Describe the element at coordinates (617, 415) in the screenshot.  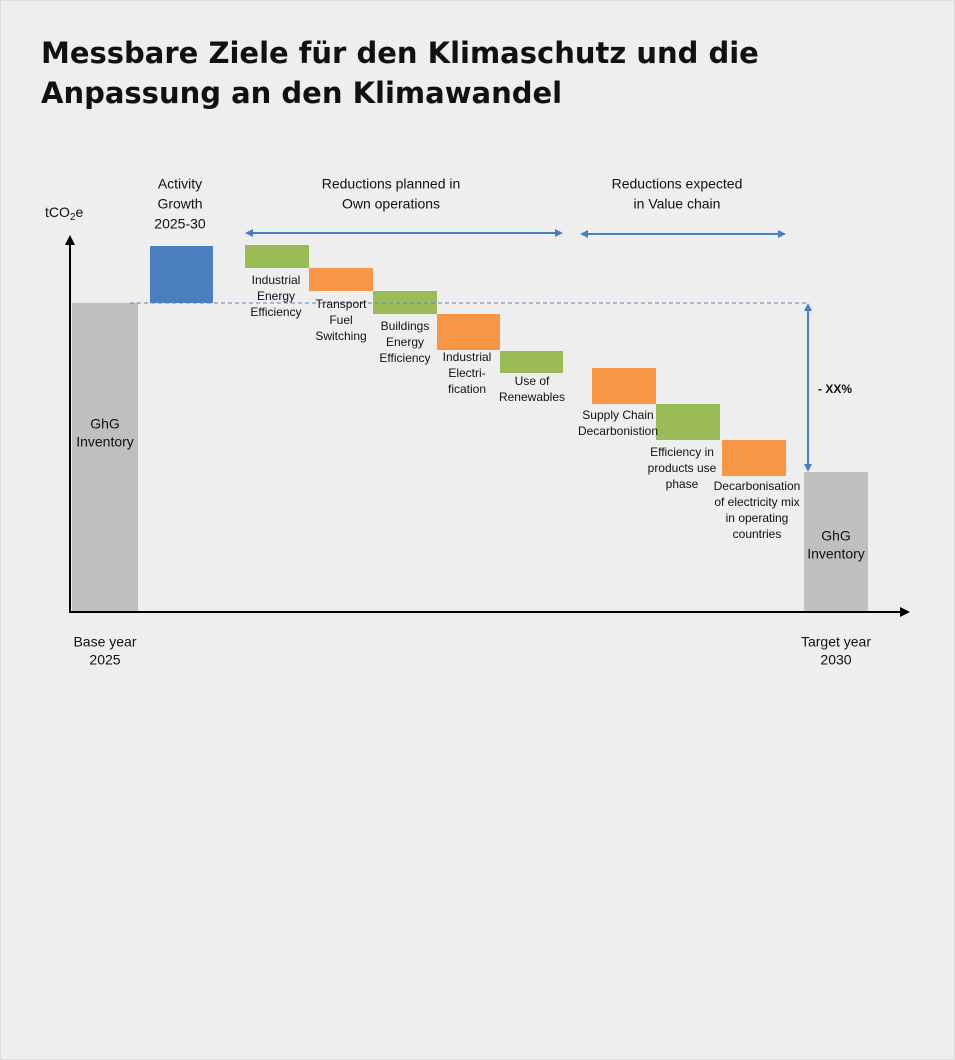
I see `step-label: Supply Chain` at that location.